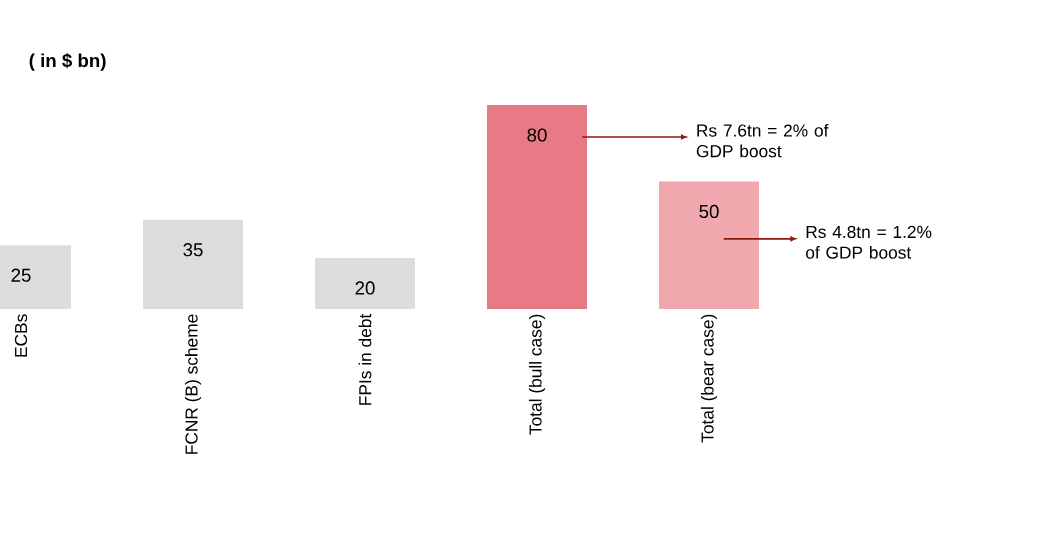 Image resolution: width=1063 pixels, height=551 pixels. Describe the element at coordinates (21, 275) in the screenshot. I see `data-label: 25` at that location.